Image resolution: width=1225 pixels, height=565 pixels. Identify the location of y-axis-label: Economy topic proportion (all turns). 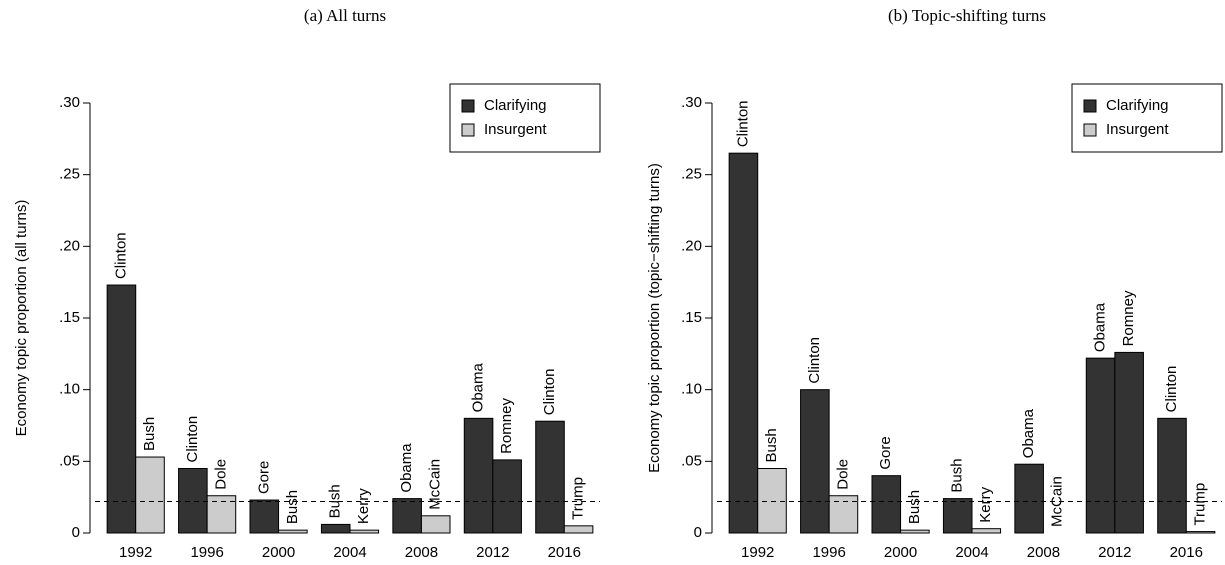
(21, 318).